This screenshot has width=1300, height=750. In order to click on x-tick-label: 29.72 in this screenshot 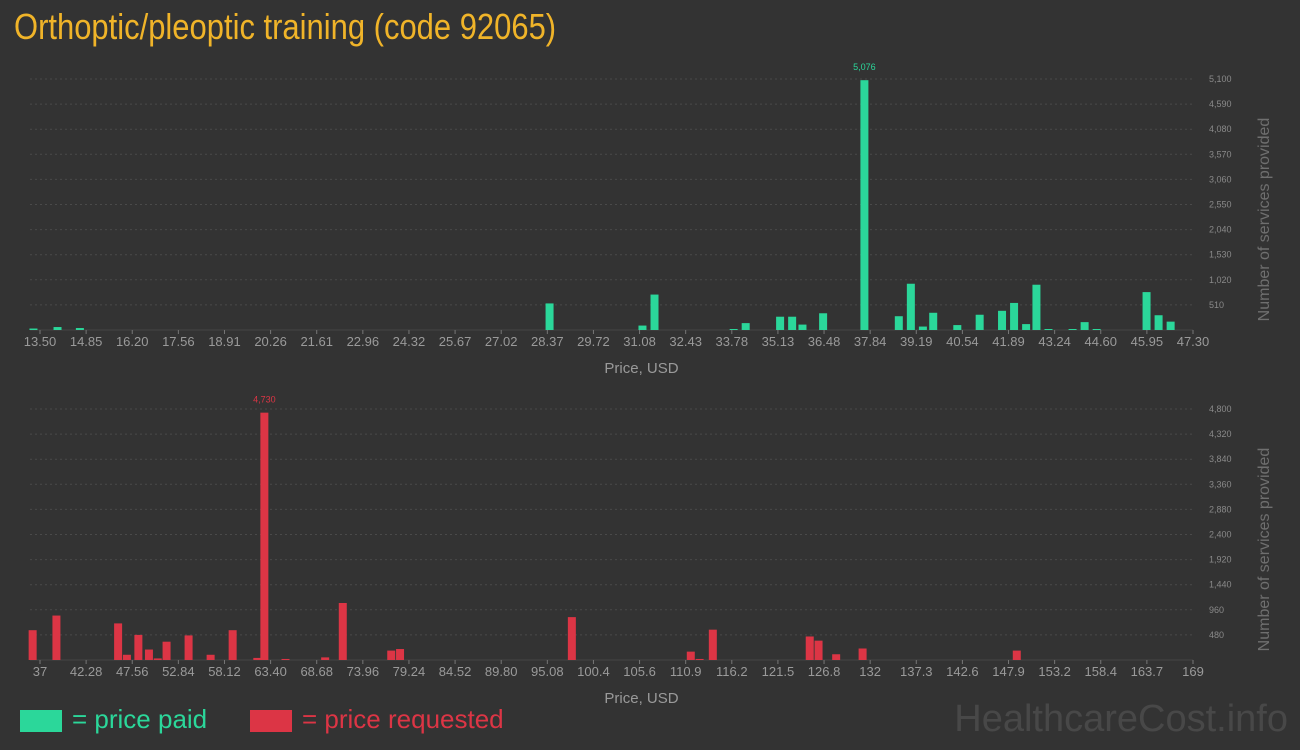, I will do `click(593, 341)`.